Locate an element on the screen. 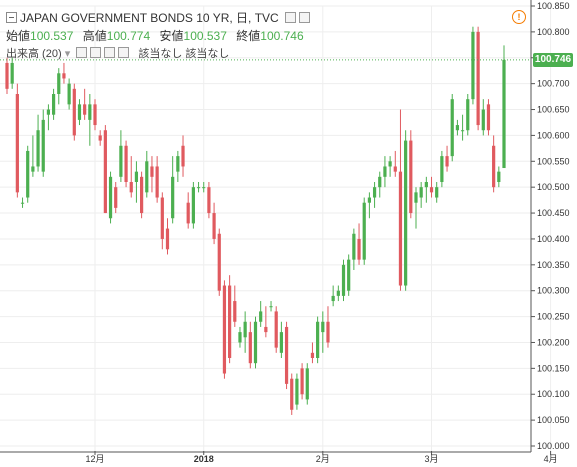 The image size is (577, 467). collapse-icon is located at coordinates (11, 17).